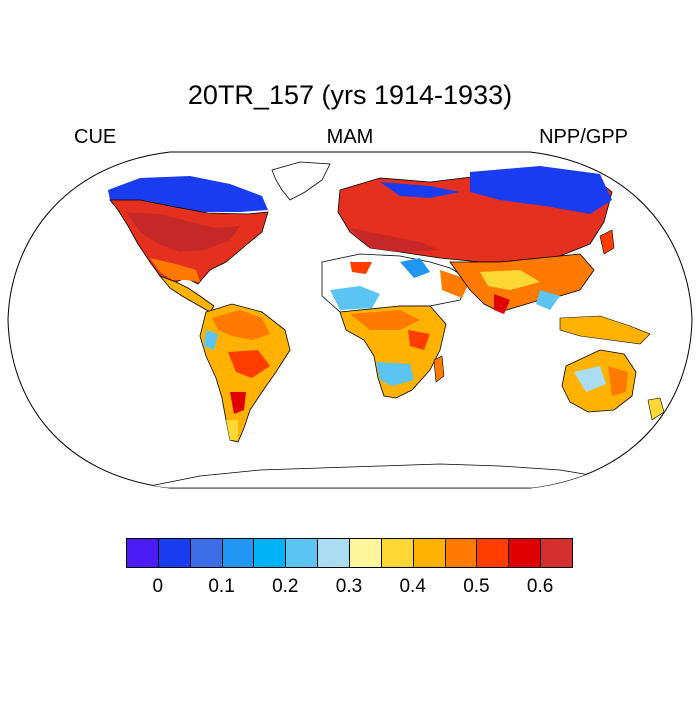  What do you see at coordinates (95, 137) in the screenshot?
I see `variable-label: CUE` at bounding box center [95, 137].